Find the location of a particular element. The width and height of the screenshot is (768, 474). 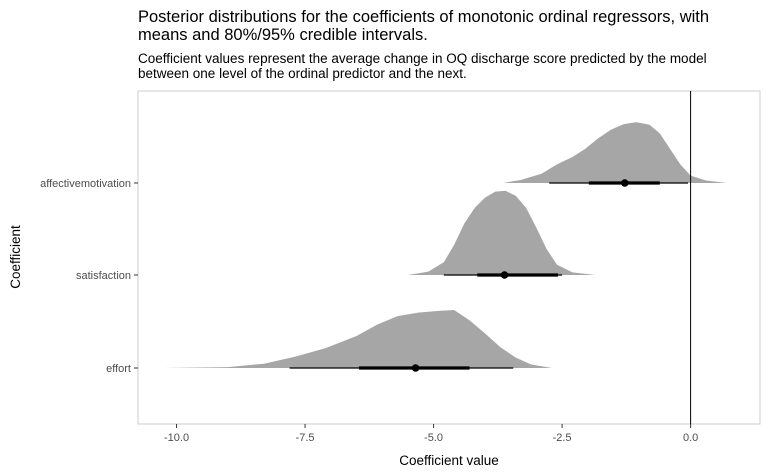

x-tick-label: 0.0 is located at coordinates (690, 438).